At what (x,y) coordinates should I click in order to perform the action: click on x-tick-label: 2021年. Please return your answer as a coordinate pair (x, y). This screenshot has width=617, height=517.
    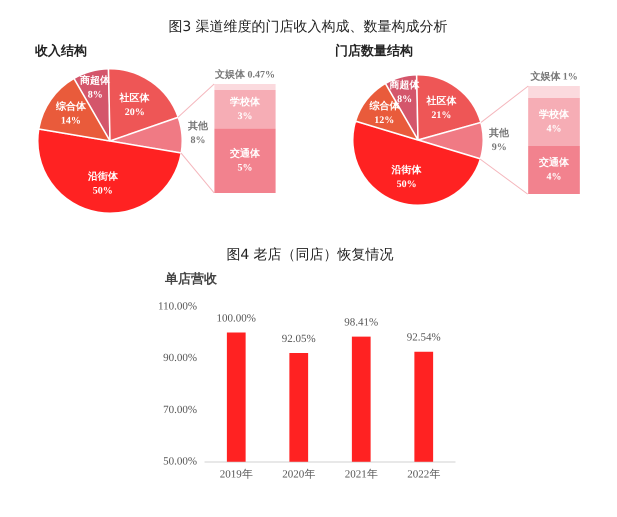
    Looking at the image, I should click on (361, 474).